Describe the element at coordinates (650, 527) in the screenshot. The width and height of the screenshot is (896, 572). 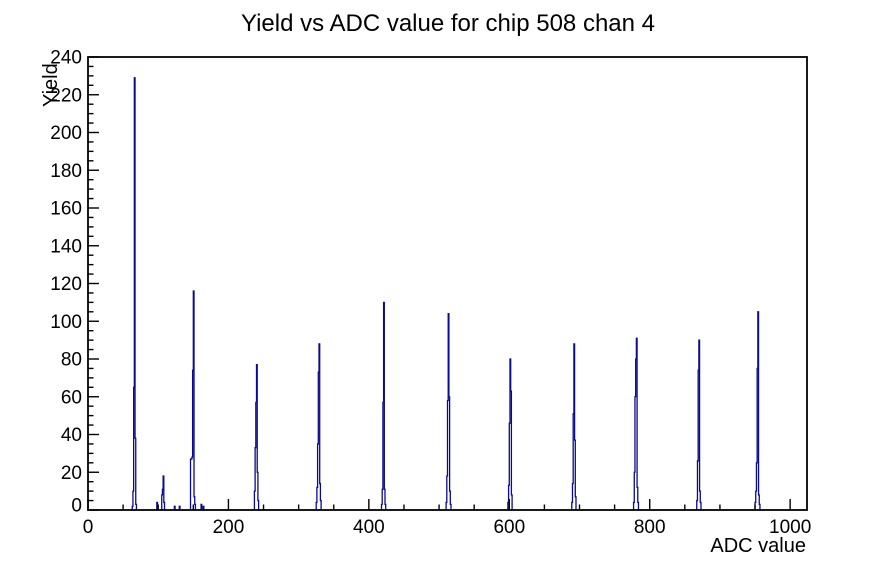
I see `x-tick-label: 800` at that location.